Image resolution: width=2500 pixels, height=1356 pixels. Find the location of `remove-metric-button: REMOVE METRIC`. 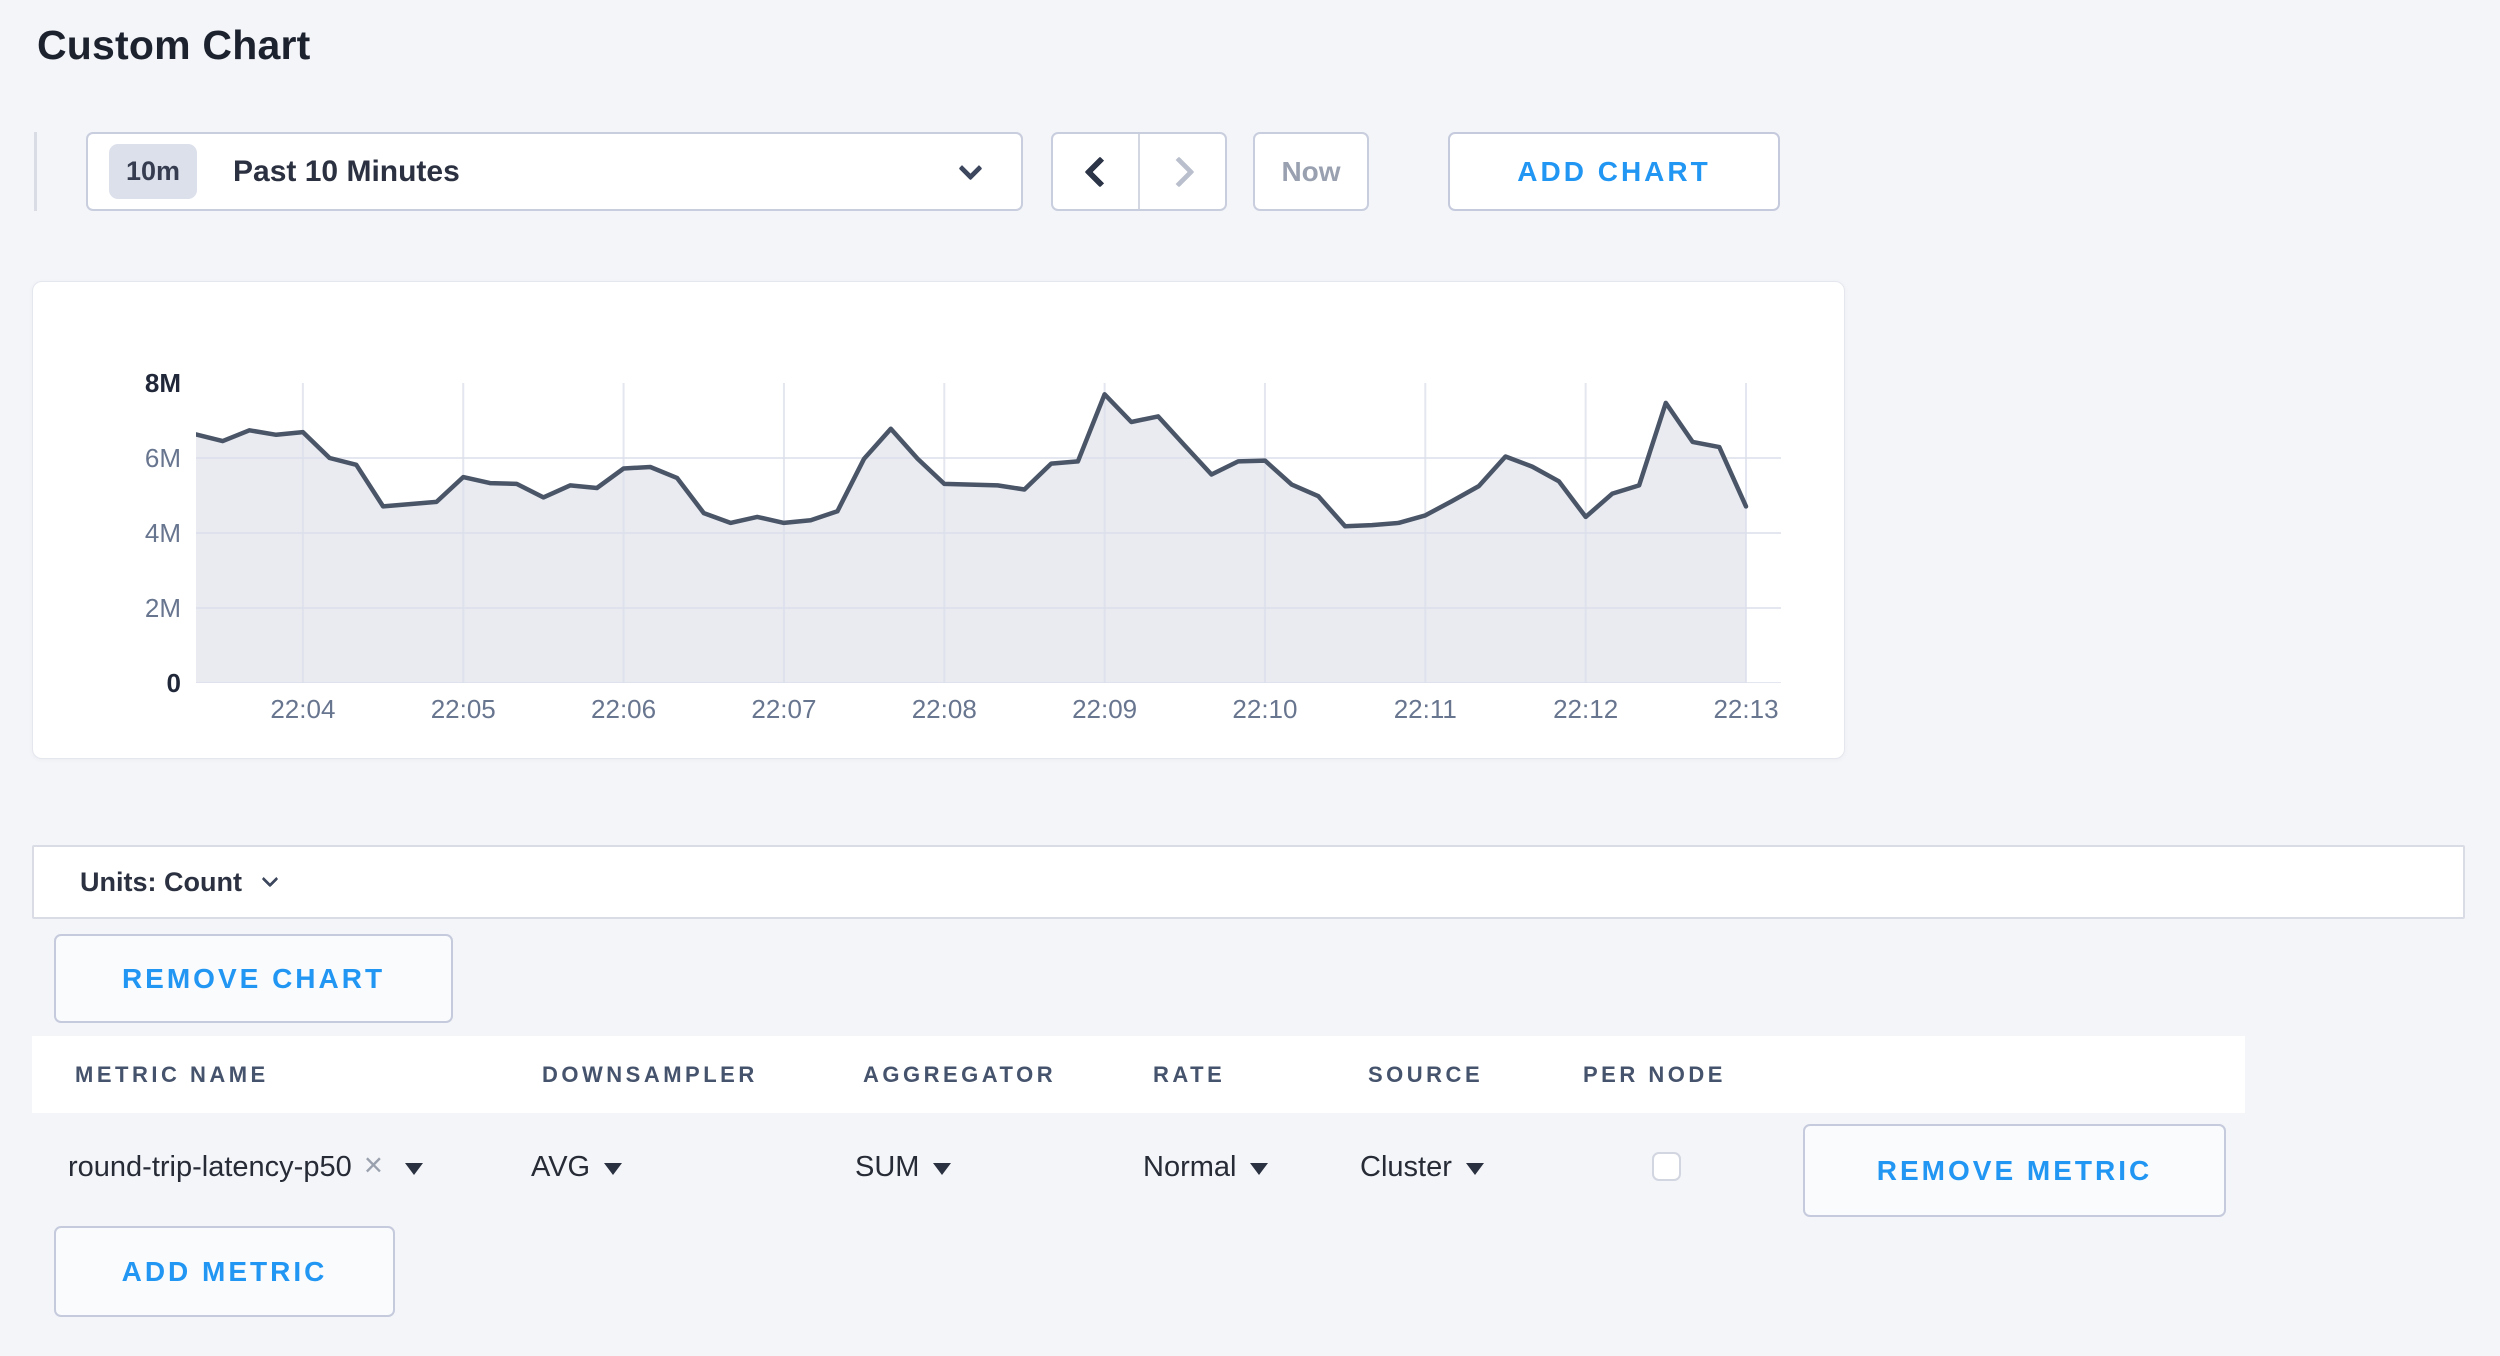

remove-metric-button: REMOVE METRIC is located at coordinates (2014, 1170).